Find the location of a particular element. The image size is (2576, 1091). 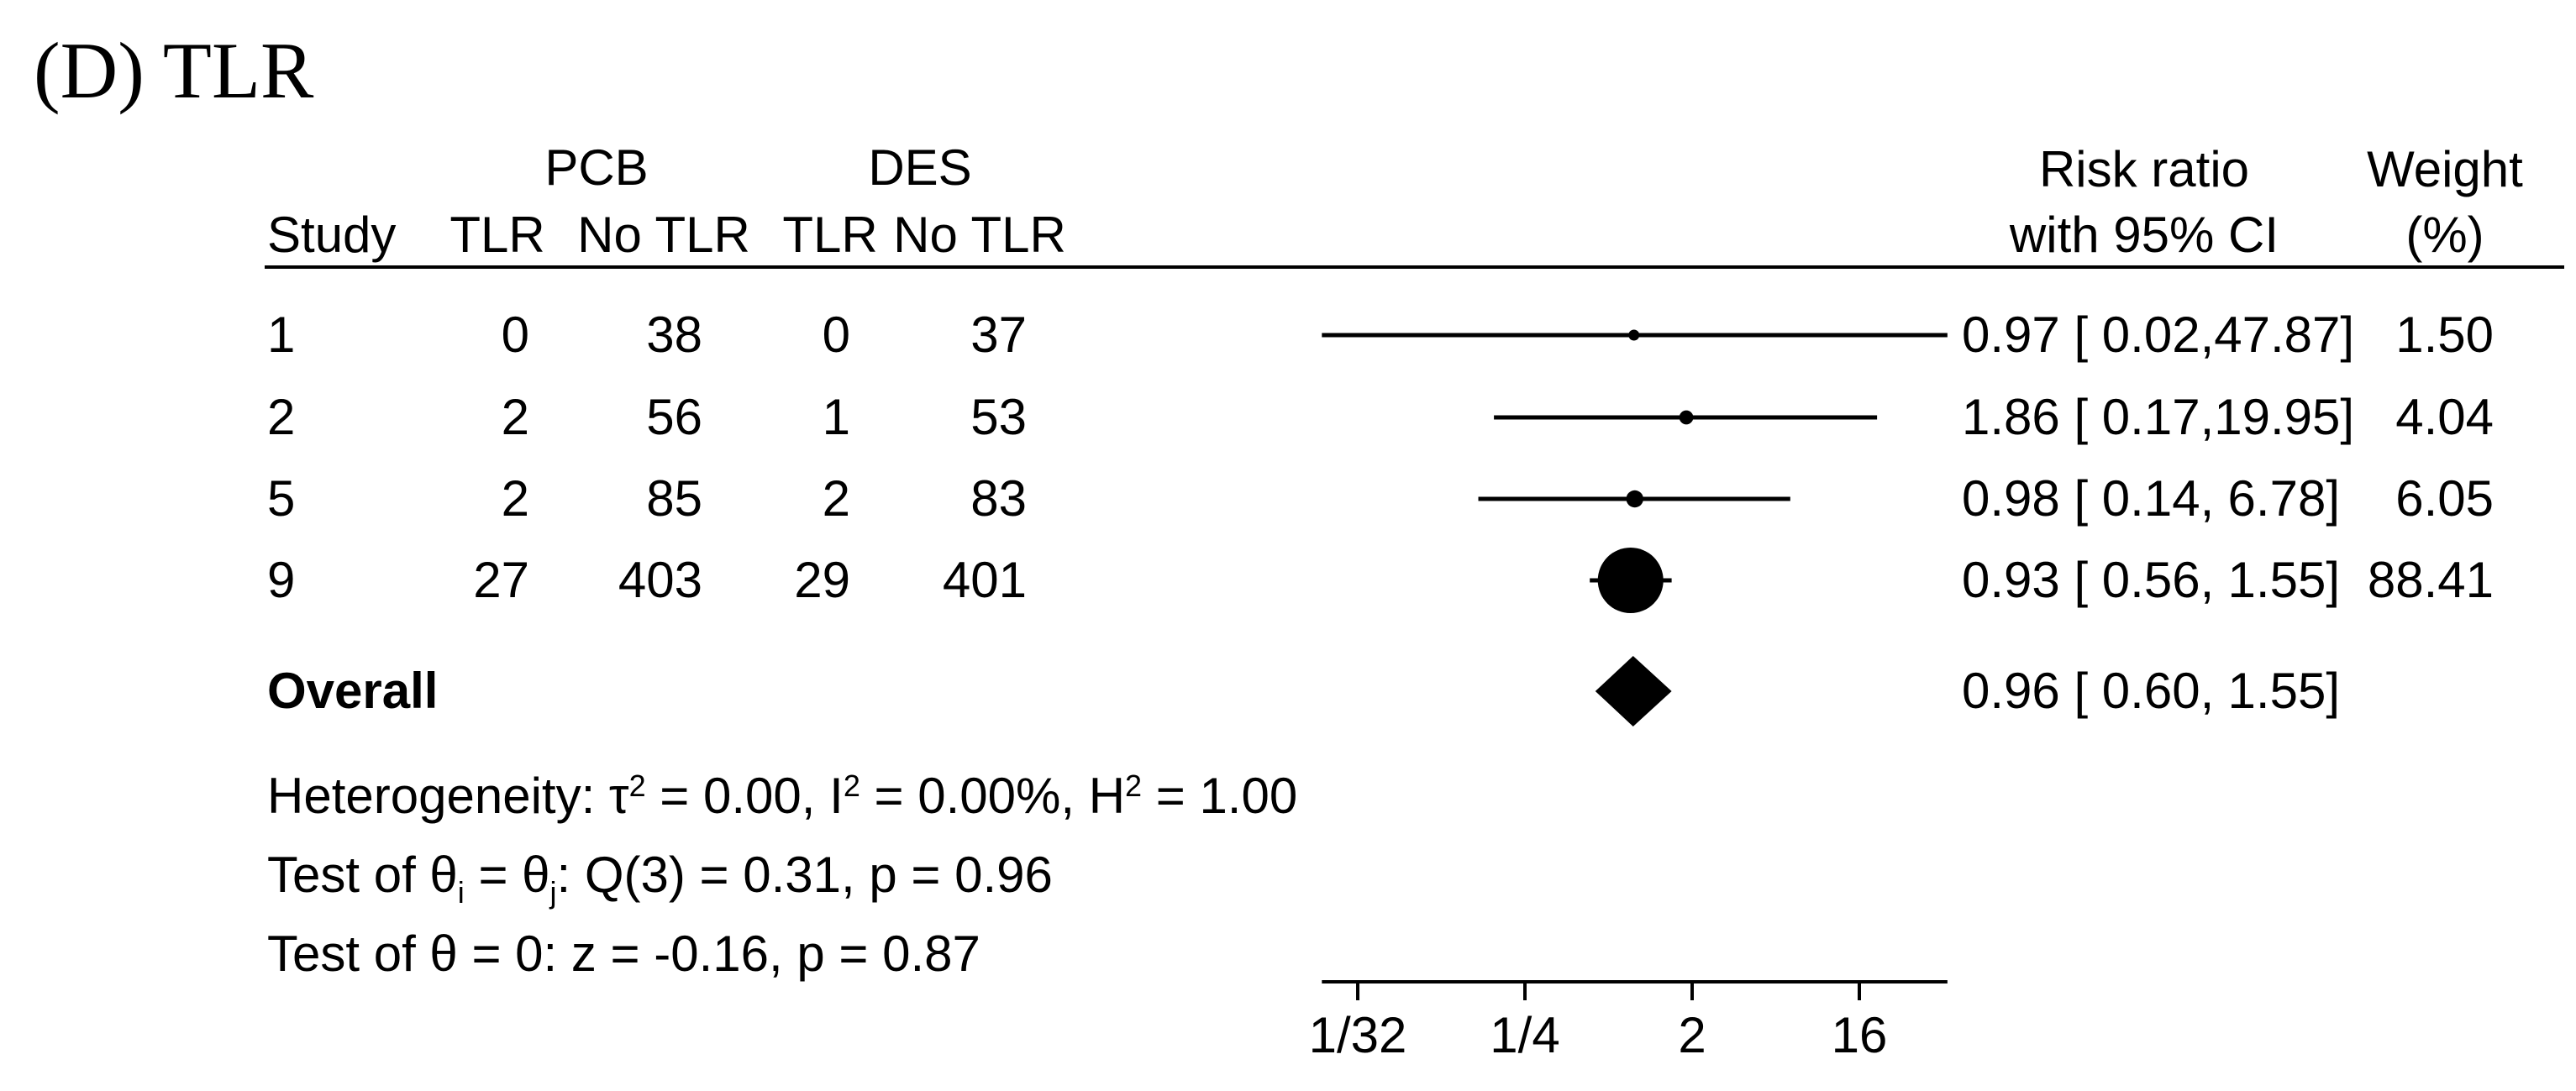

stats-text: = 0.00, I is located at coordinates (744, 796).